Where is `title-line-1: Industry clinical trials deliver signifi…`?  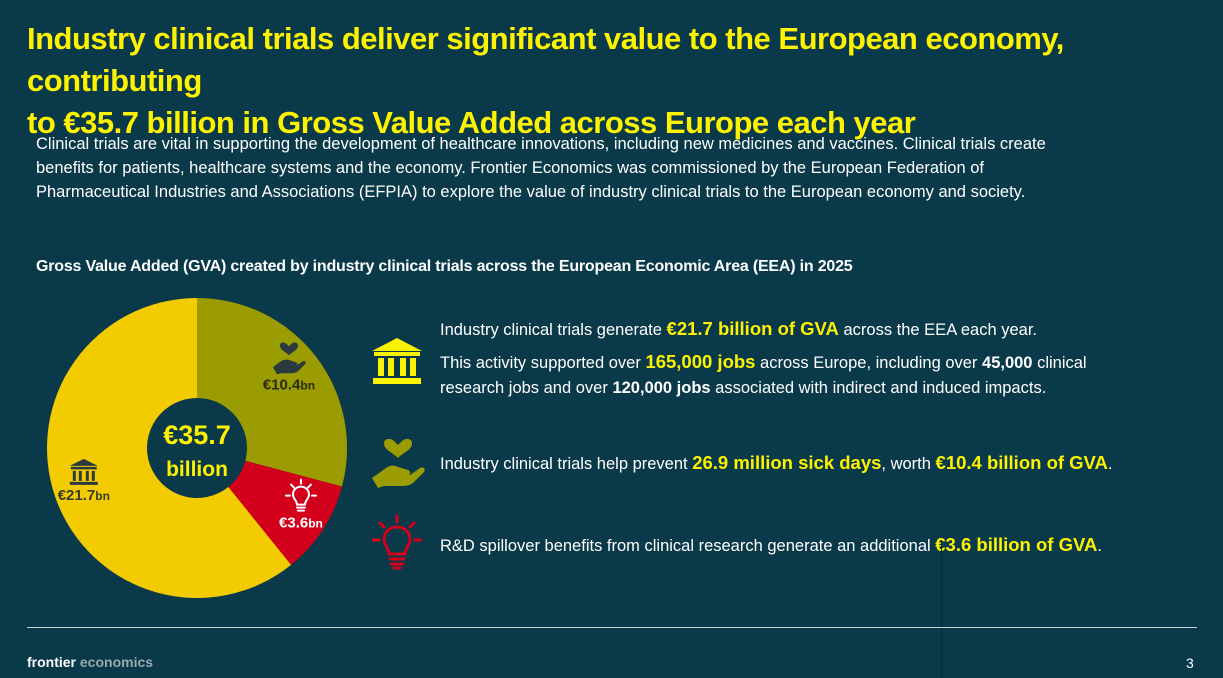
title-line-1: Industry clinical trials deliver signifi… is located at coordinates (545, 59).